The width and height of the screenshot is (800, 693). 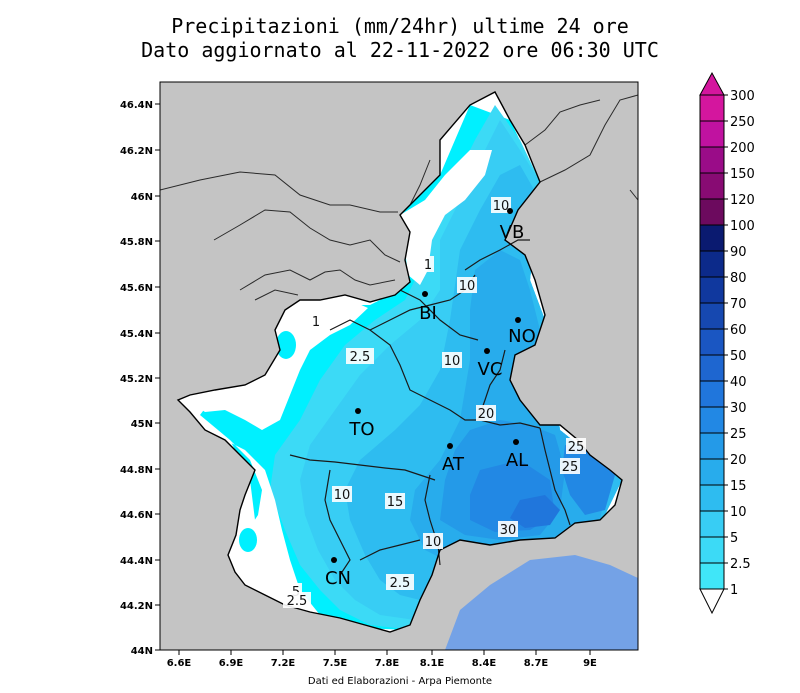 What do you see at coordinates (142, 651) in the screenshot?
I see `lat-tick-label: 44N` at bounding box center [142, 651].